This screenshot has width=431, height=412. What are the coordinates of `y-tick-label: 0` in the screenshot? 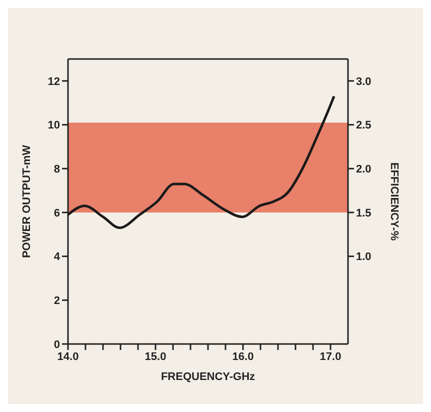 It's located at (57, 344).